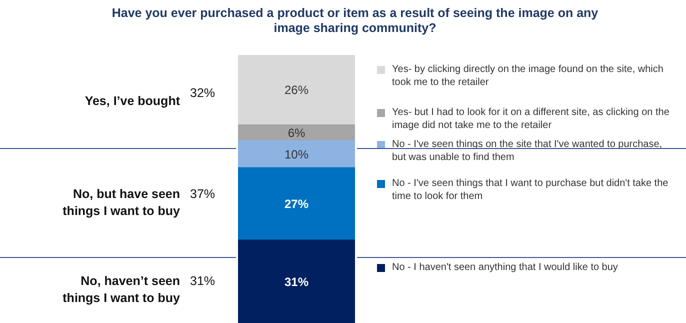  What do you see at coordinates (121, 203) in the screenshot?
I see `text: No, but have seen things I want to buy` at bounding box center [121, 203].